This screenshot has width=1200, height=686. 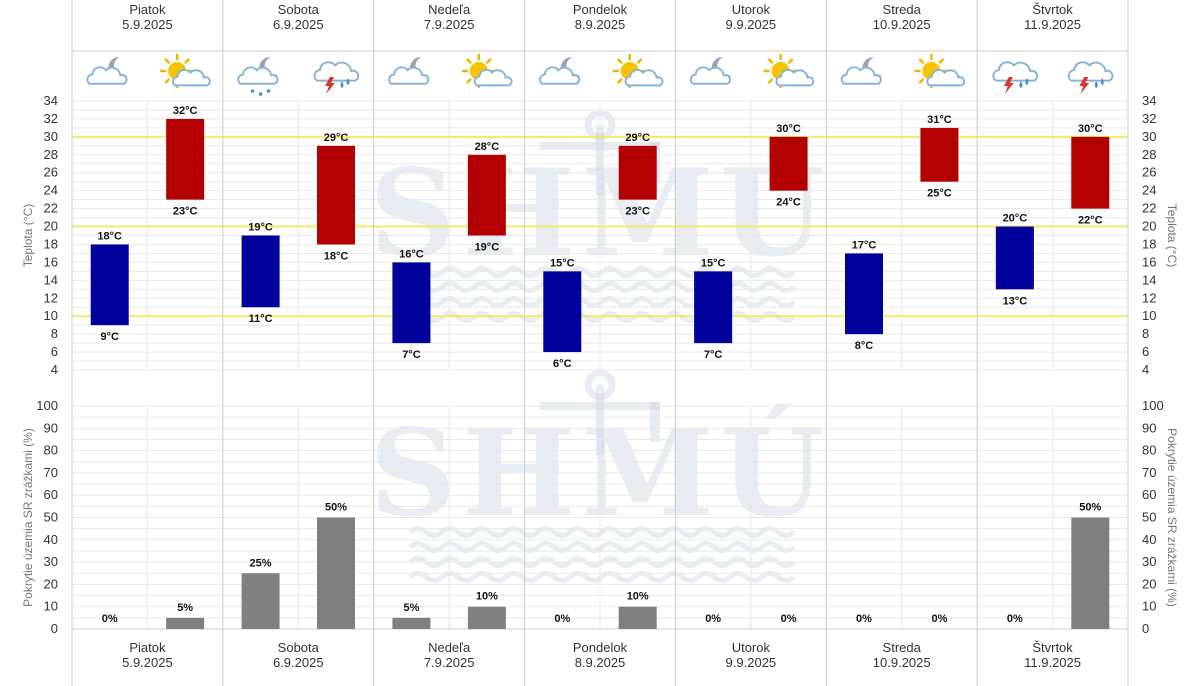 What do you see at coordinates (51, 606) in the screenshot?
I see `precip-tick-left: 10` at bounding box center [51, 606].